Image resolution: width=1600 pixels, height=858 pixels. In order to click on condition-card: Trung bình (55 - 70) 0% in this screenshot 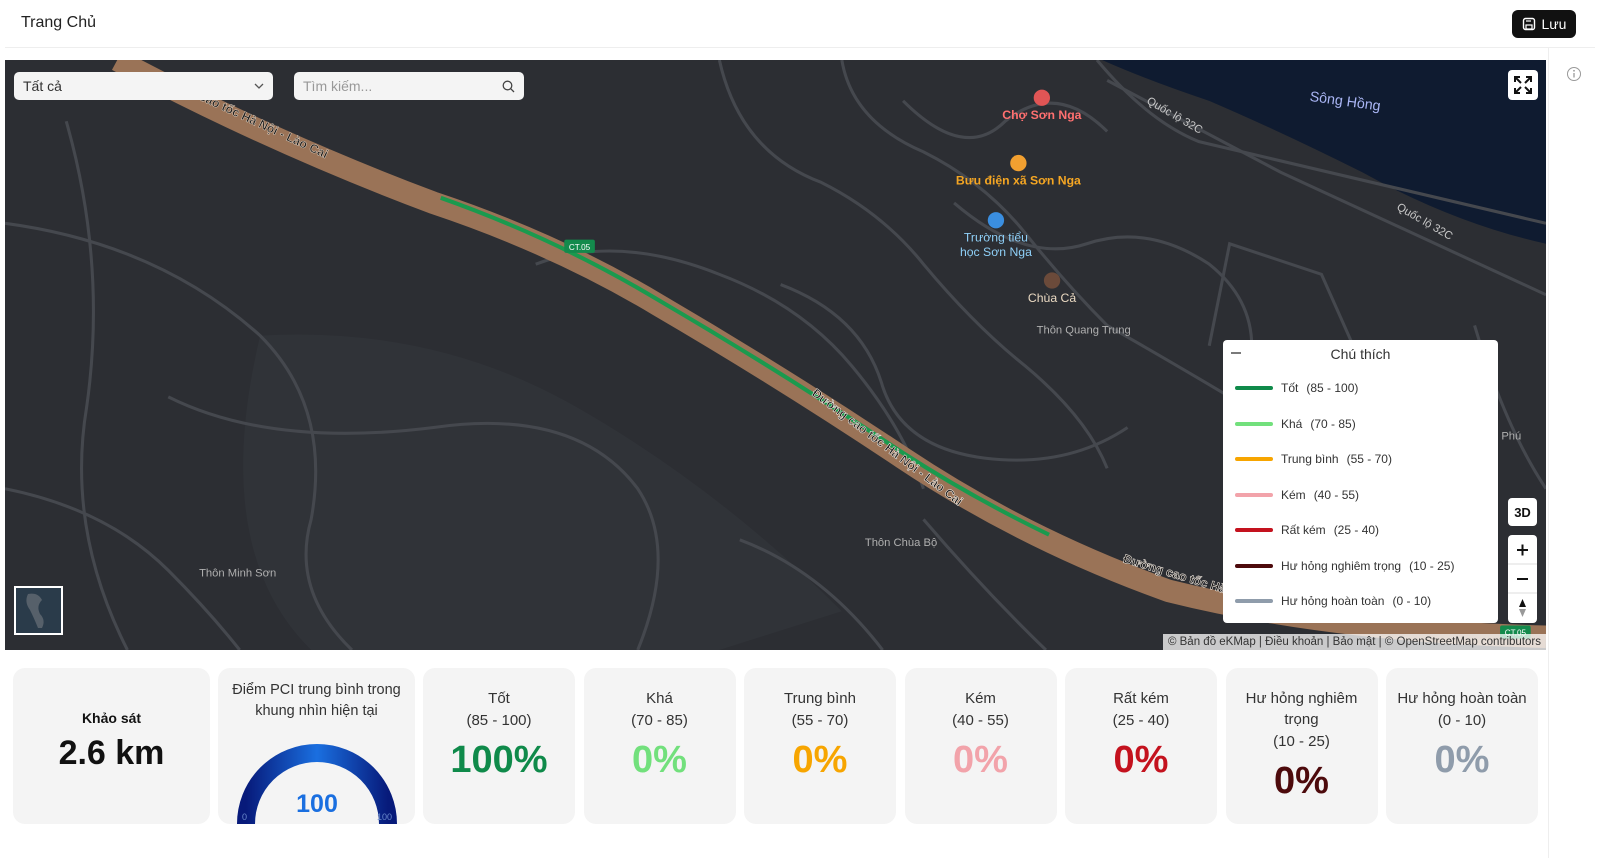, I will do `click(820, 746)`.